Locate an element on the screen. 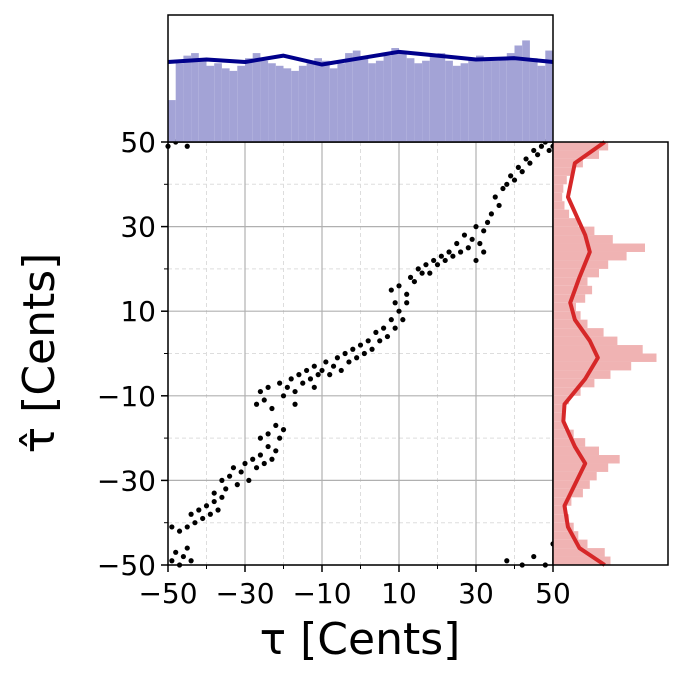  x-tick-label: 50 is located at coordinates (553, 593).